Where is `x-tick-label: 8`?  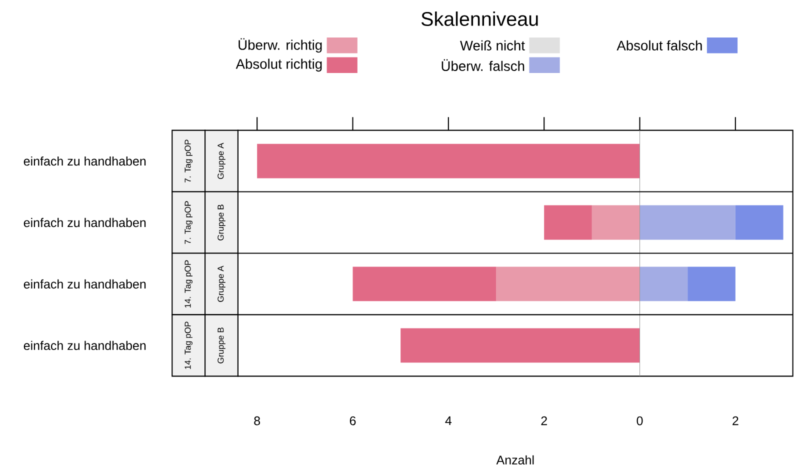 x-tick-label: 8 is located at coordinates (257, 421).